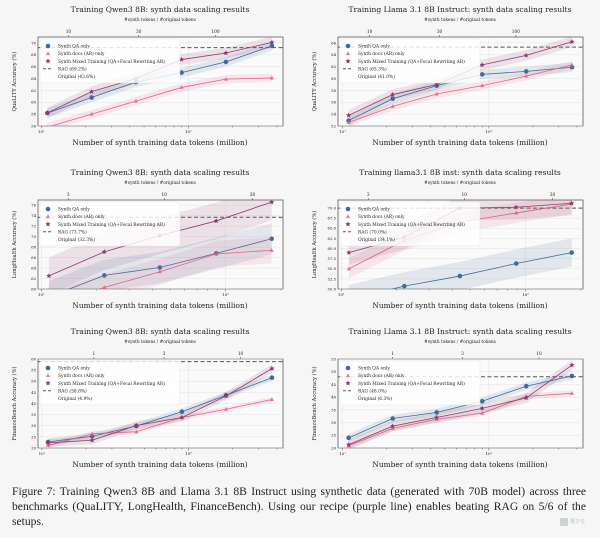 This screenshot has height=538, width=600. Describe the element at coordinates (333, 397) in the screenshot. I see `y-tick-label: 40` at that location.